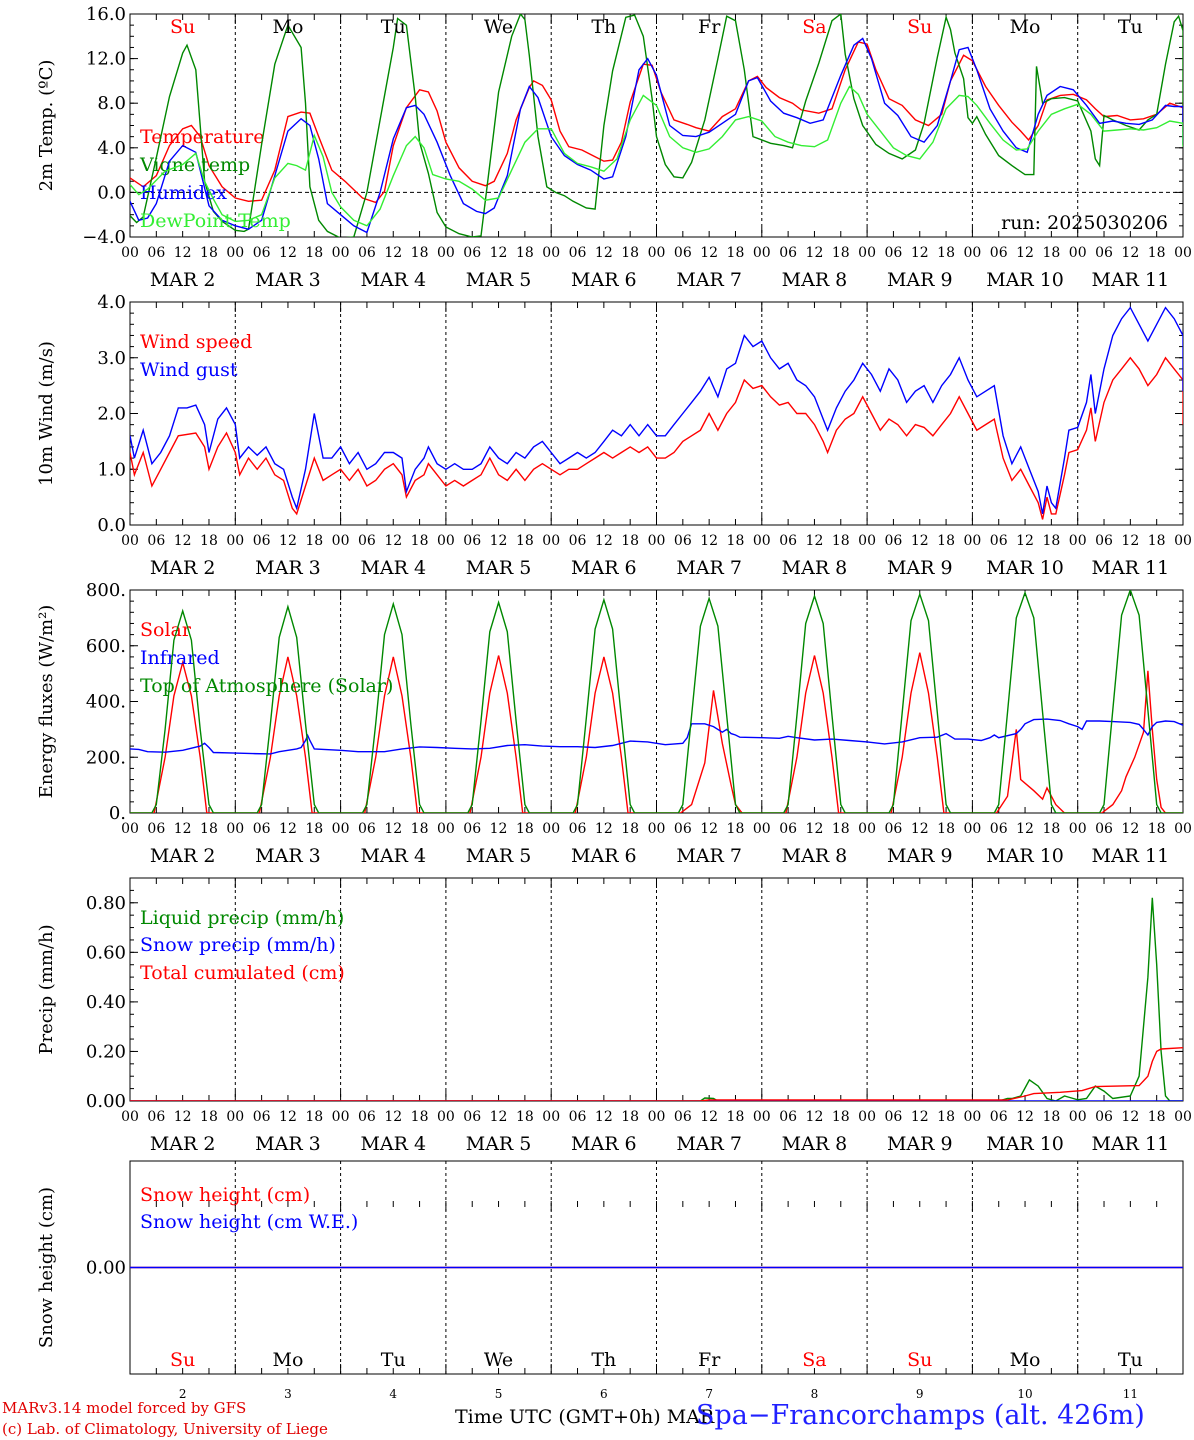 The height and width of the screenshot is (1440, 1194). What do you see at coordinates (393, 1144) in the screenshot?
I see `date-label: MAR 4` at bounding box center [393, 1144].